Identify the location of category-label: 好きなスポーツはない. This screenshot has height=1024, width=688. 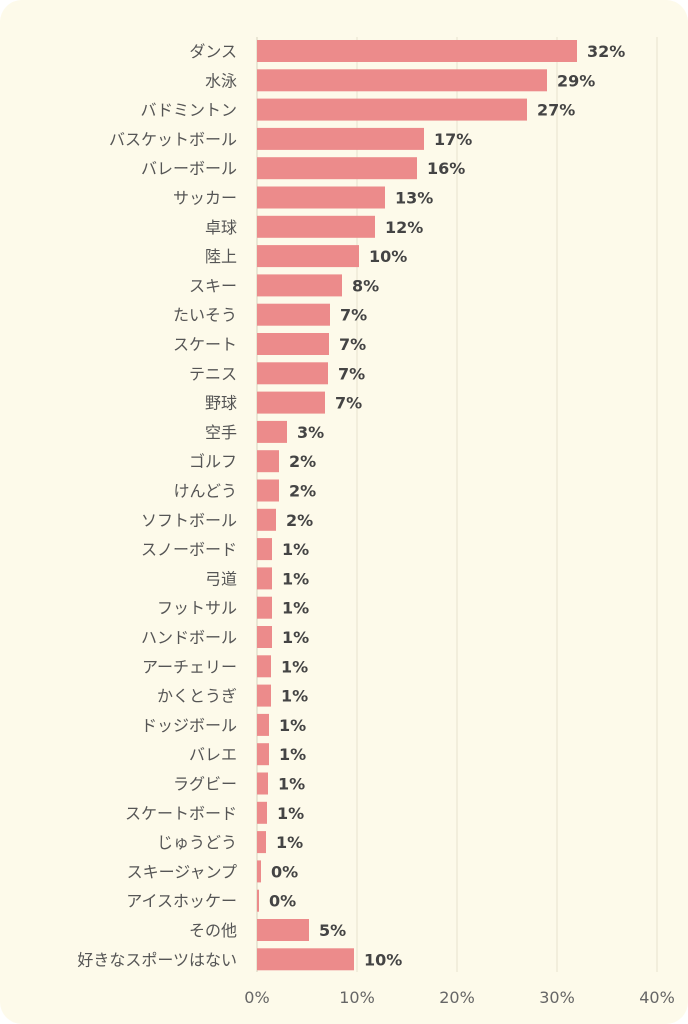
(157, 959).